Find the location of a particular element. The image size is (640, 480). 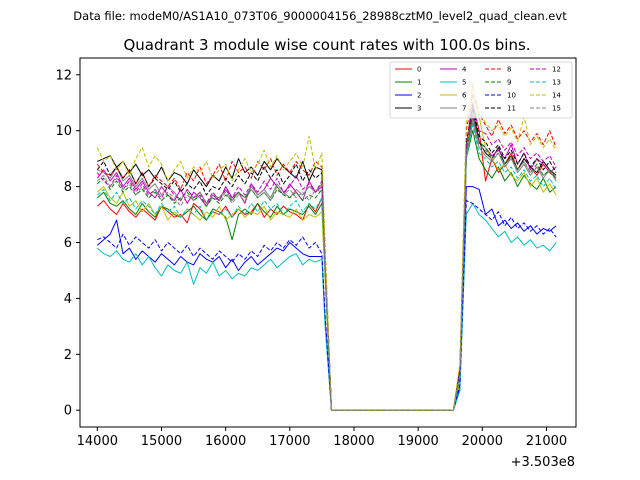

legend-label-12: 12 is located at coordinates (556, 70).